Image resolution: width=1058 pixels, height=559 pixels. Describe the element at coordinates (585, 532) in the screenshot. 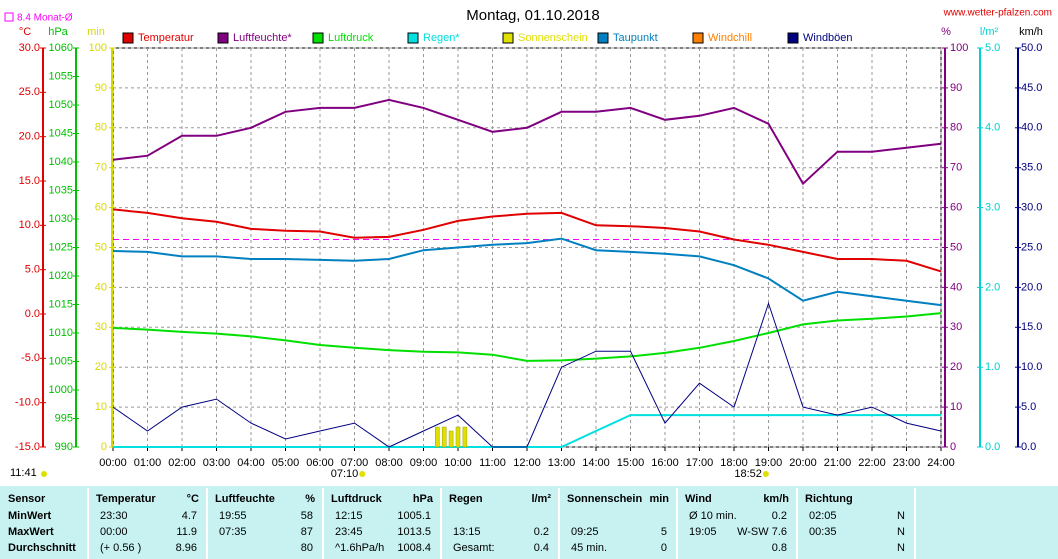

I see `table-cell: 09:25` at that location.